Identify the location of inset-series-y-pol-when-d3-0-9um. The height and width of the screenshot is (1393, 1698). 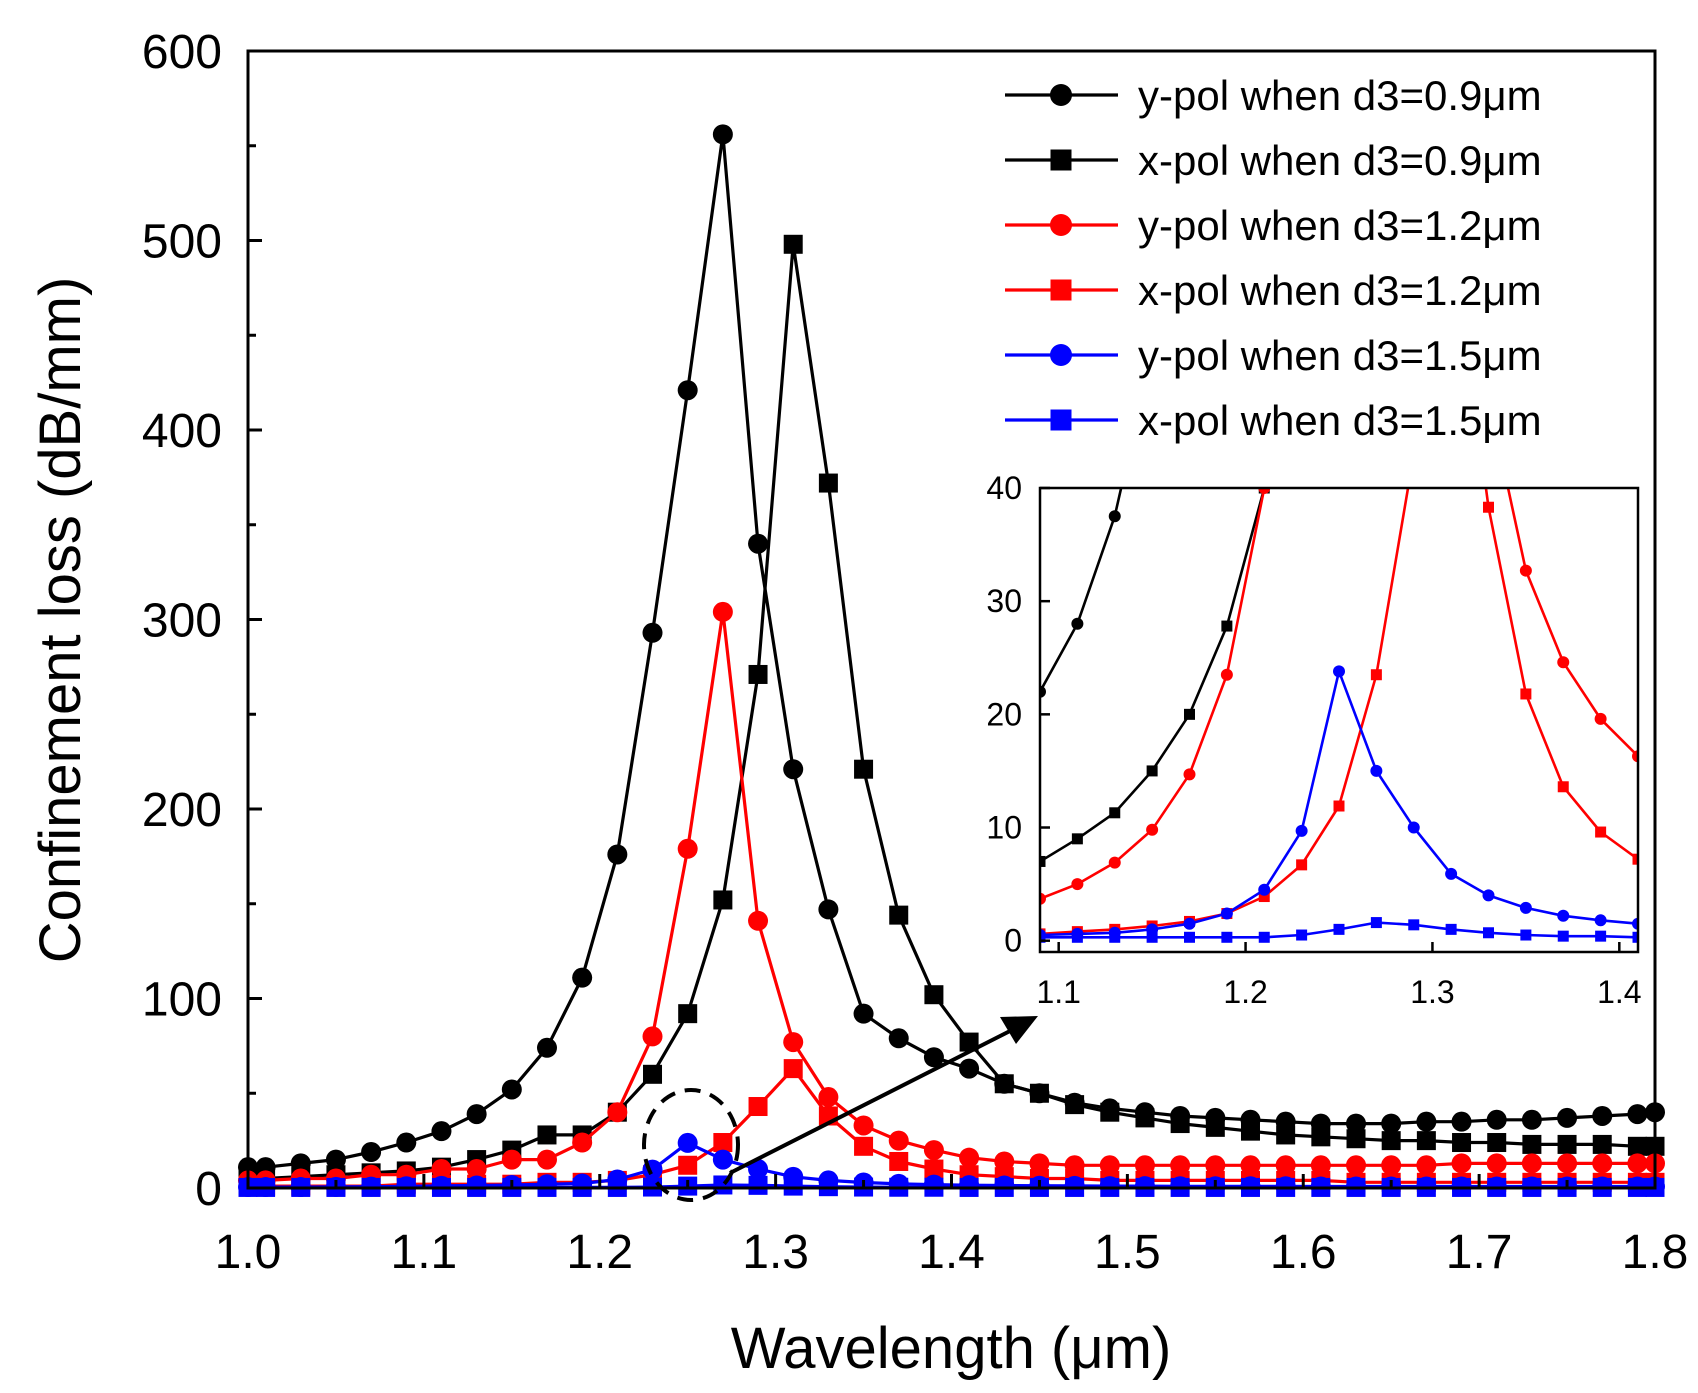
(1081, 593).